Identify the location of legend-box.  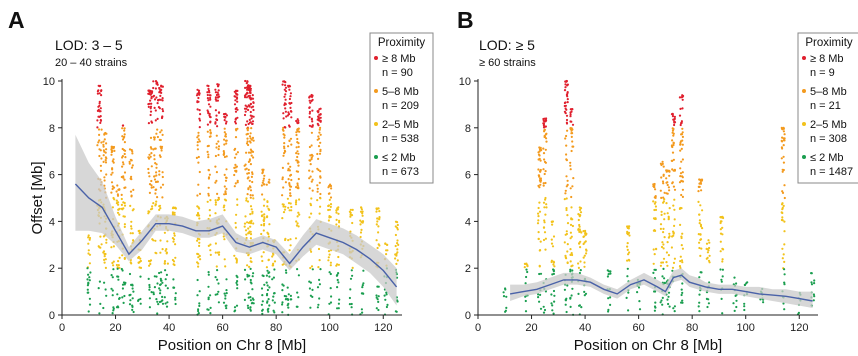
(827, 108).